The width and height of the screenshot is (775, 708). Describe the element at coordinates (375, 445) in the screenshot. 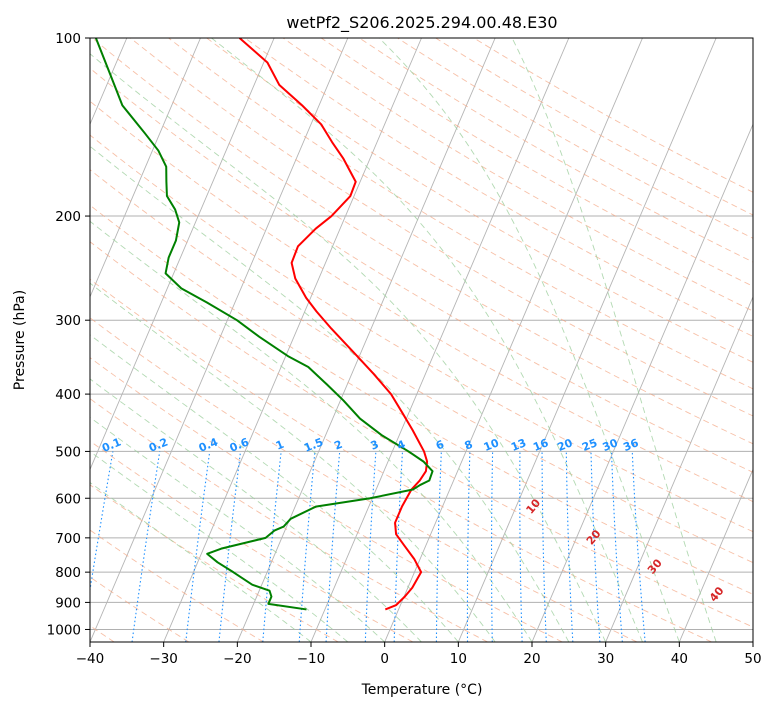

I see `mixing-ratio-label: 3` at that location.